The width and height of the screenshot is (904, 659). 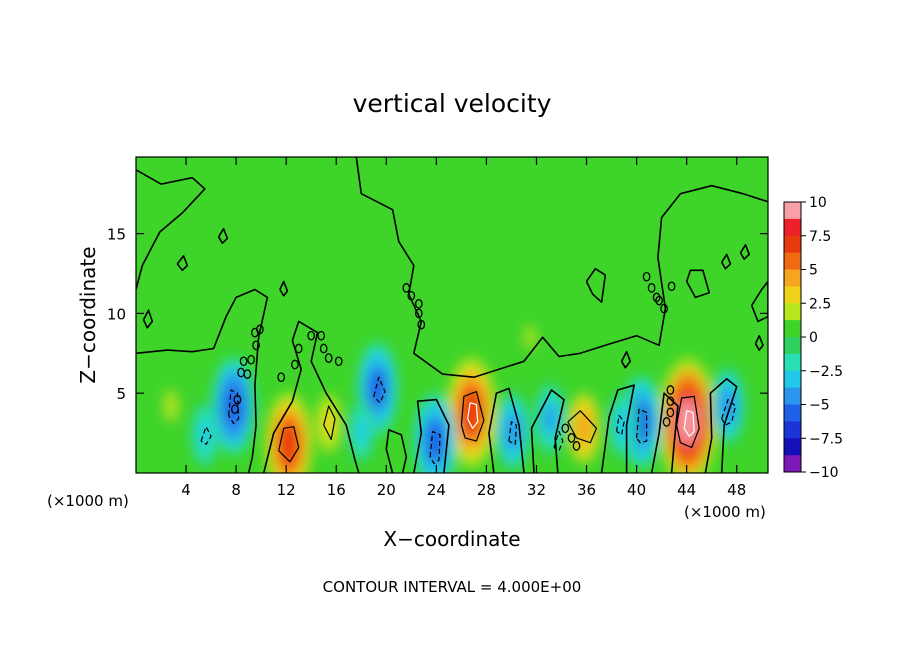 I want to click on x-tick-label-4: 20, so click(x=386, y=490).